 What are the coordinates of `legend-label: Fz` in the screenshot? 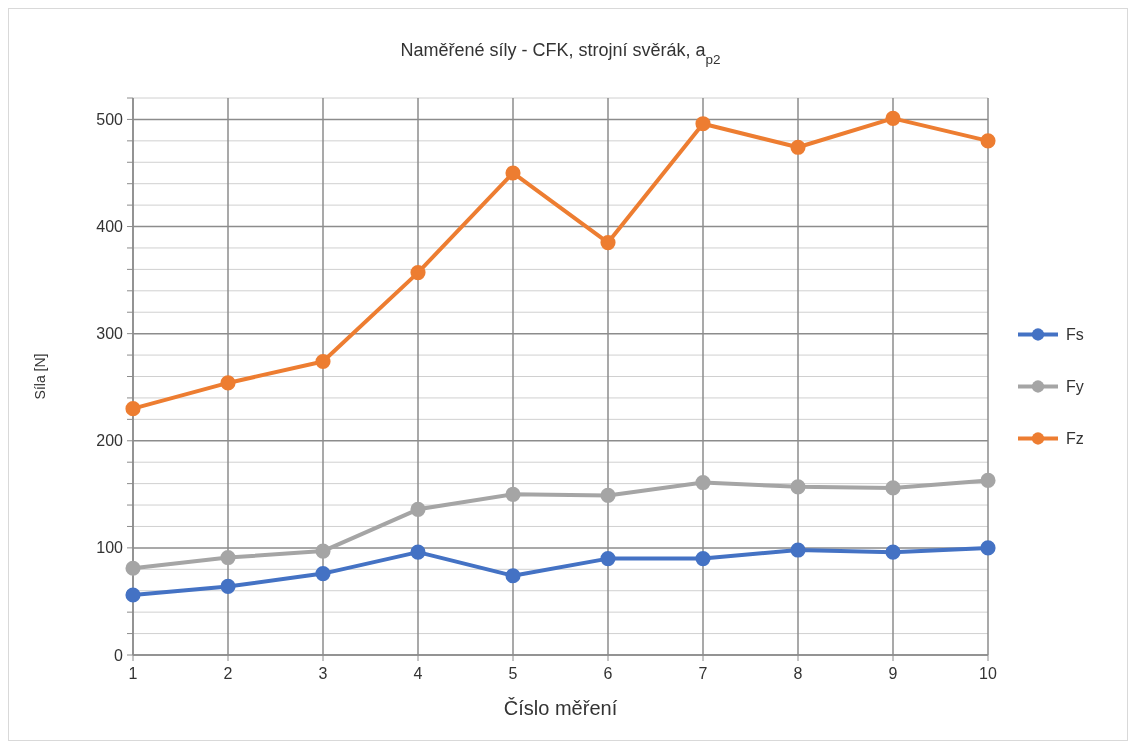 It's located at (1075, 439).